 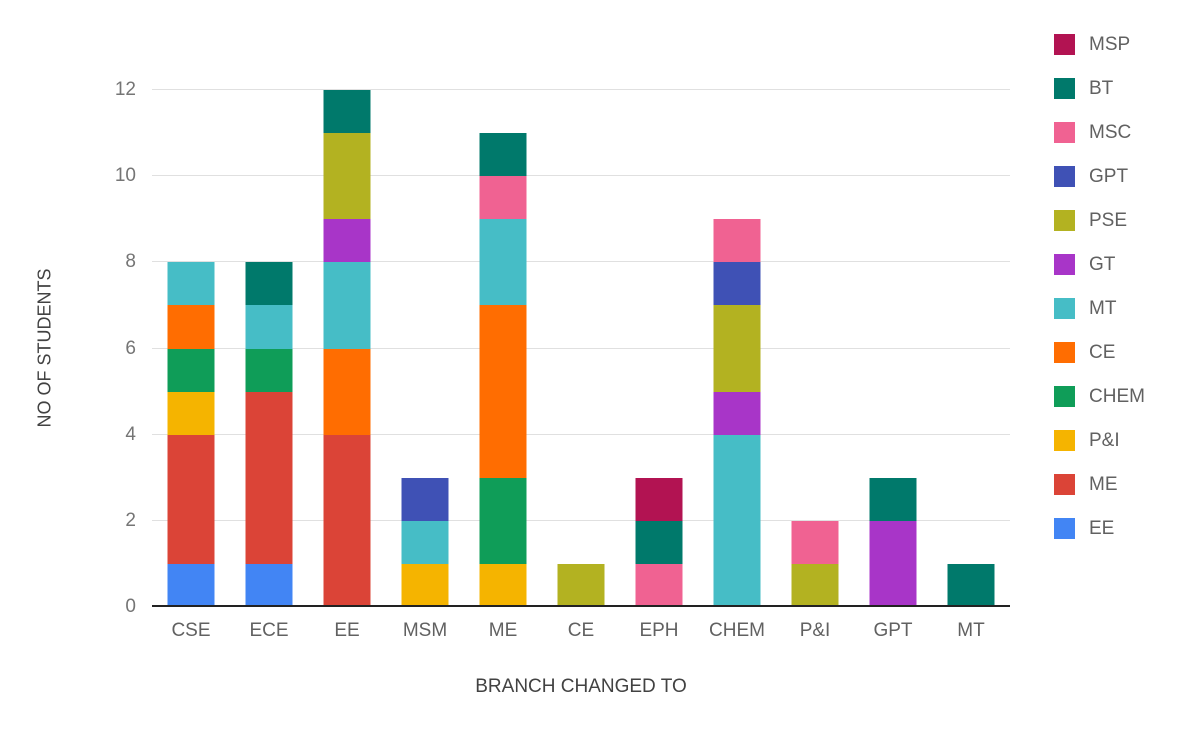 I want to click on bar-CSE, so click(x=191, y=434).